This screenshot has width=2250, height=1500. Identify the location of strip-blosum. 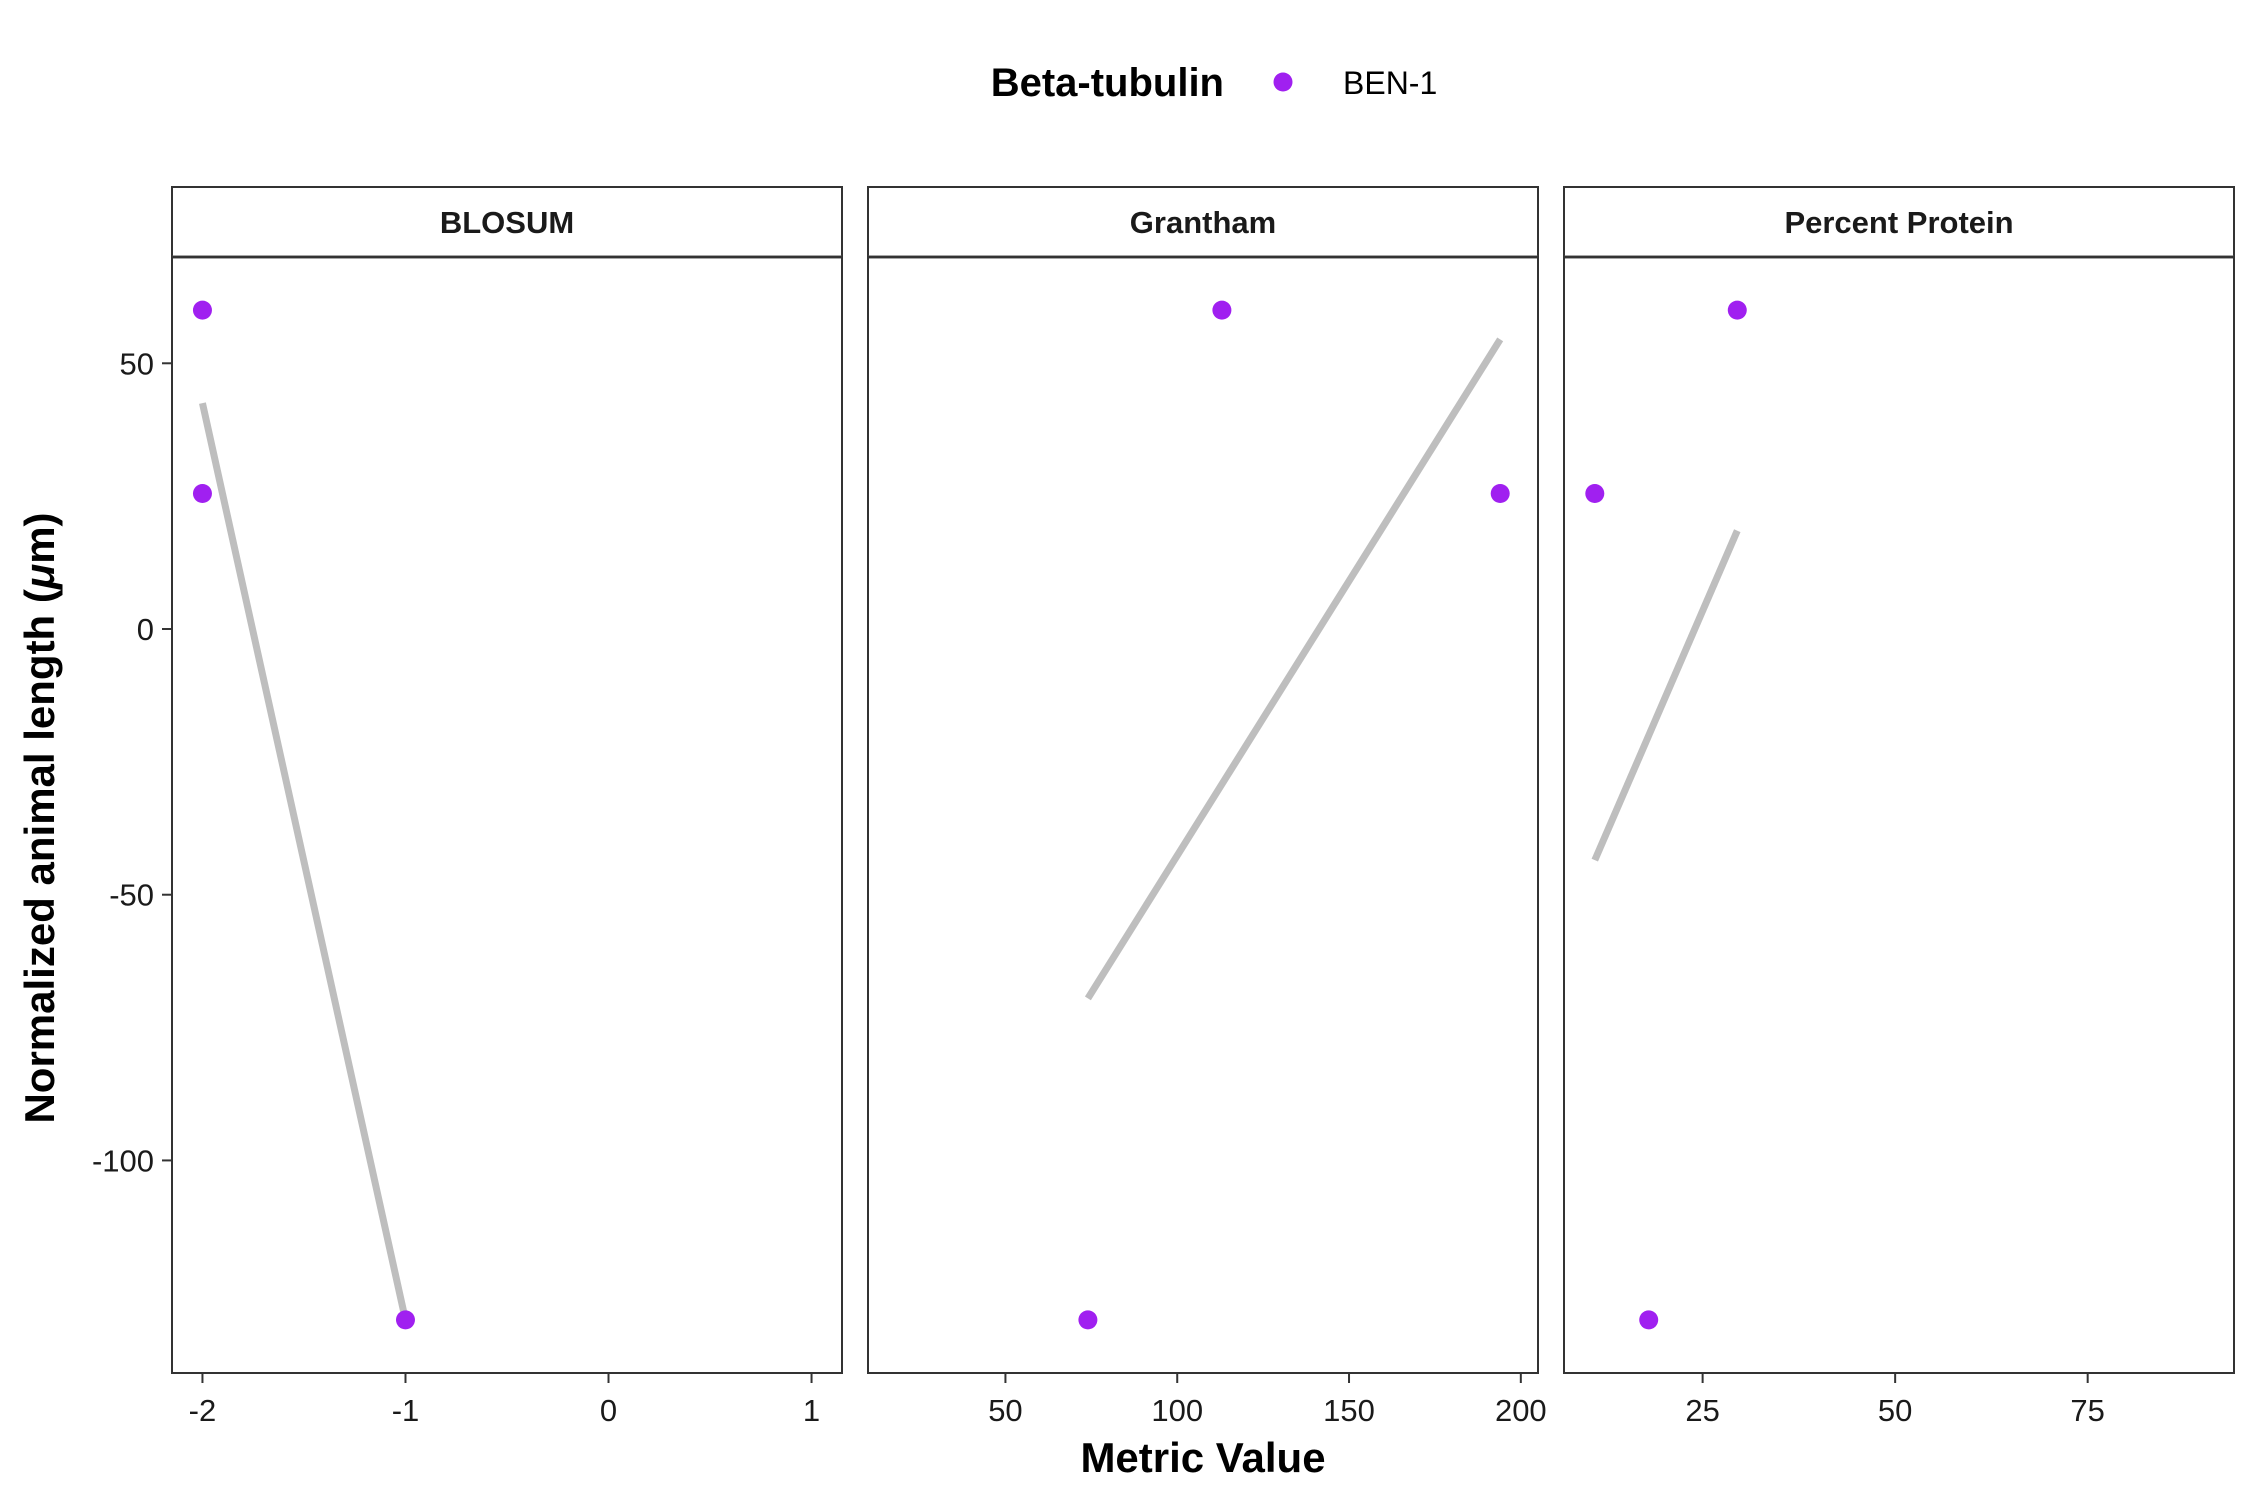
(507, 222).